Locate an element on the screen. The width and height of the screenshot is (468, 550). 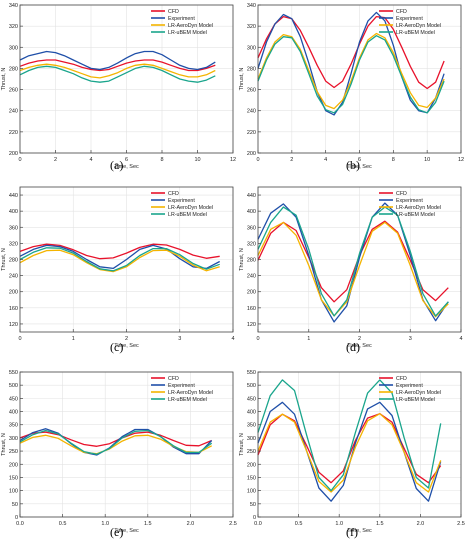
x-tick-label: 4 is located at coordinates (325, 160).